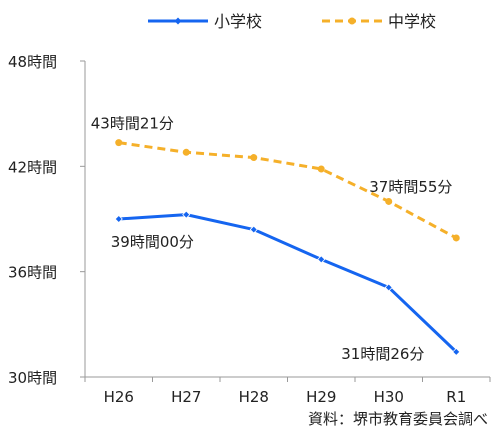 The height and width of the screenshot is (430, 496). Describe the element at coordinates (32, 62) in the screenshot. I see `y-tick-label: 48時間` at that location.